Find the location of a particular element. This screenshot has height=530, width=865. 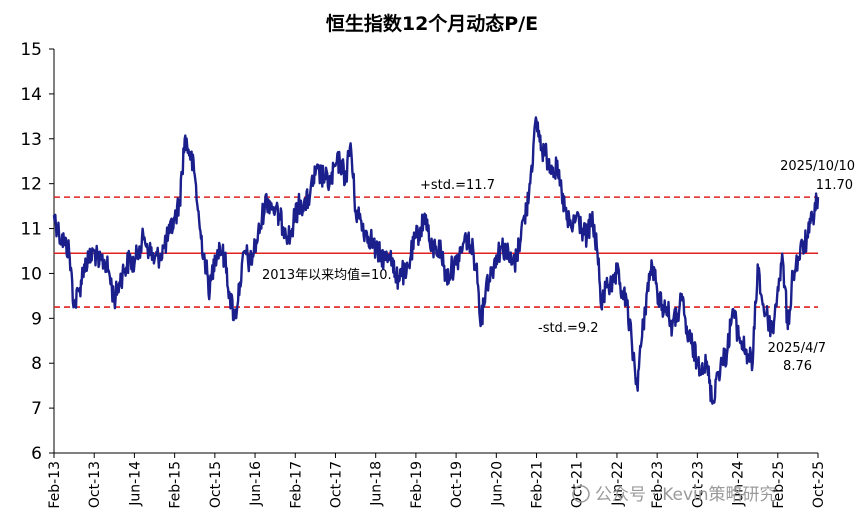

x-tick-label: Oct-23 is located at coordinates (698, 484).